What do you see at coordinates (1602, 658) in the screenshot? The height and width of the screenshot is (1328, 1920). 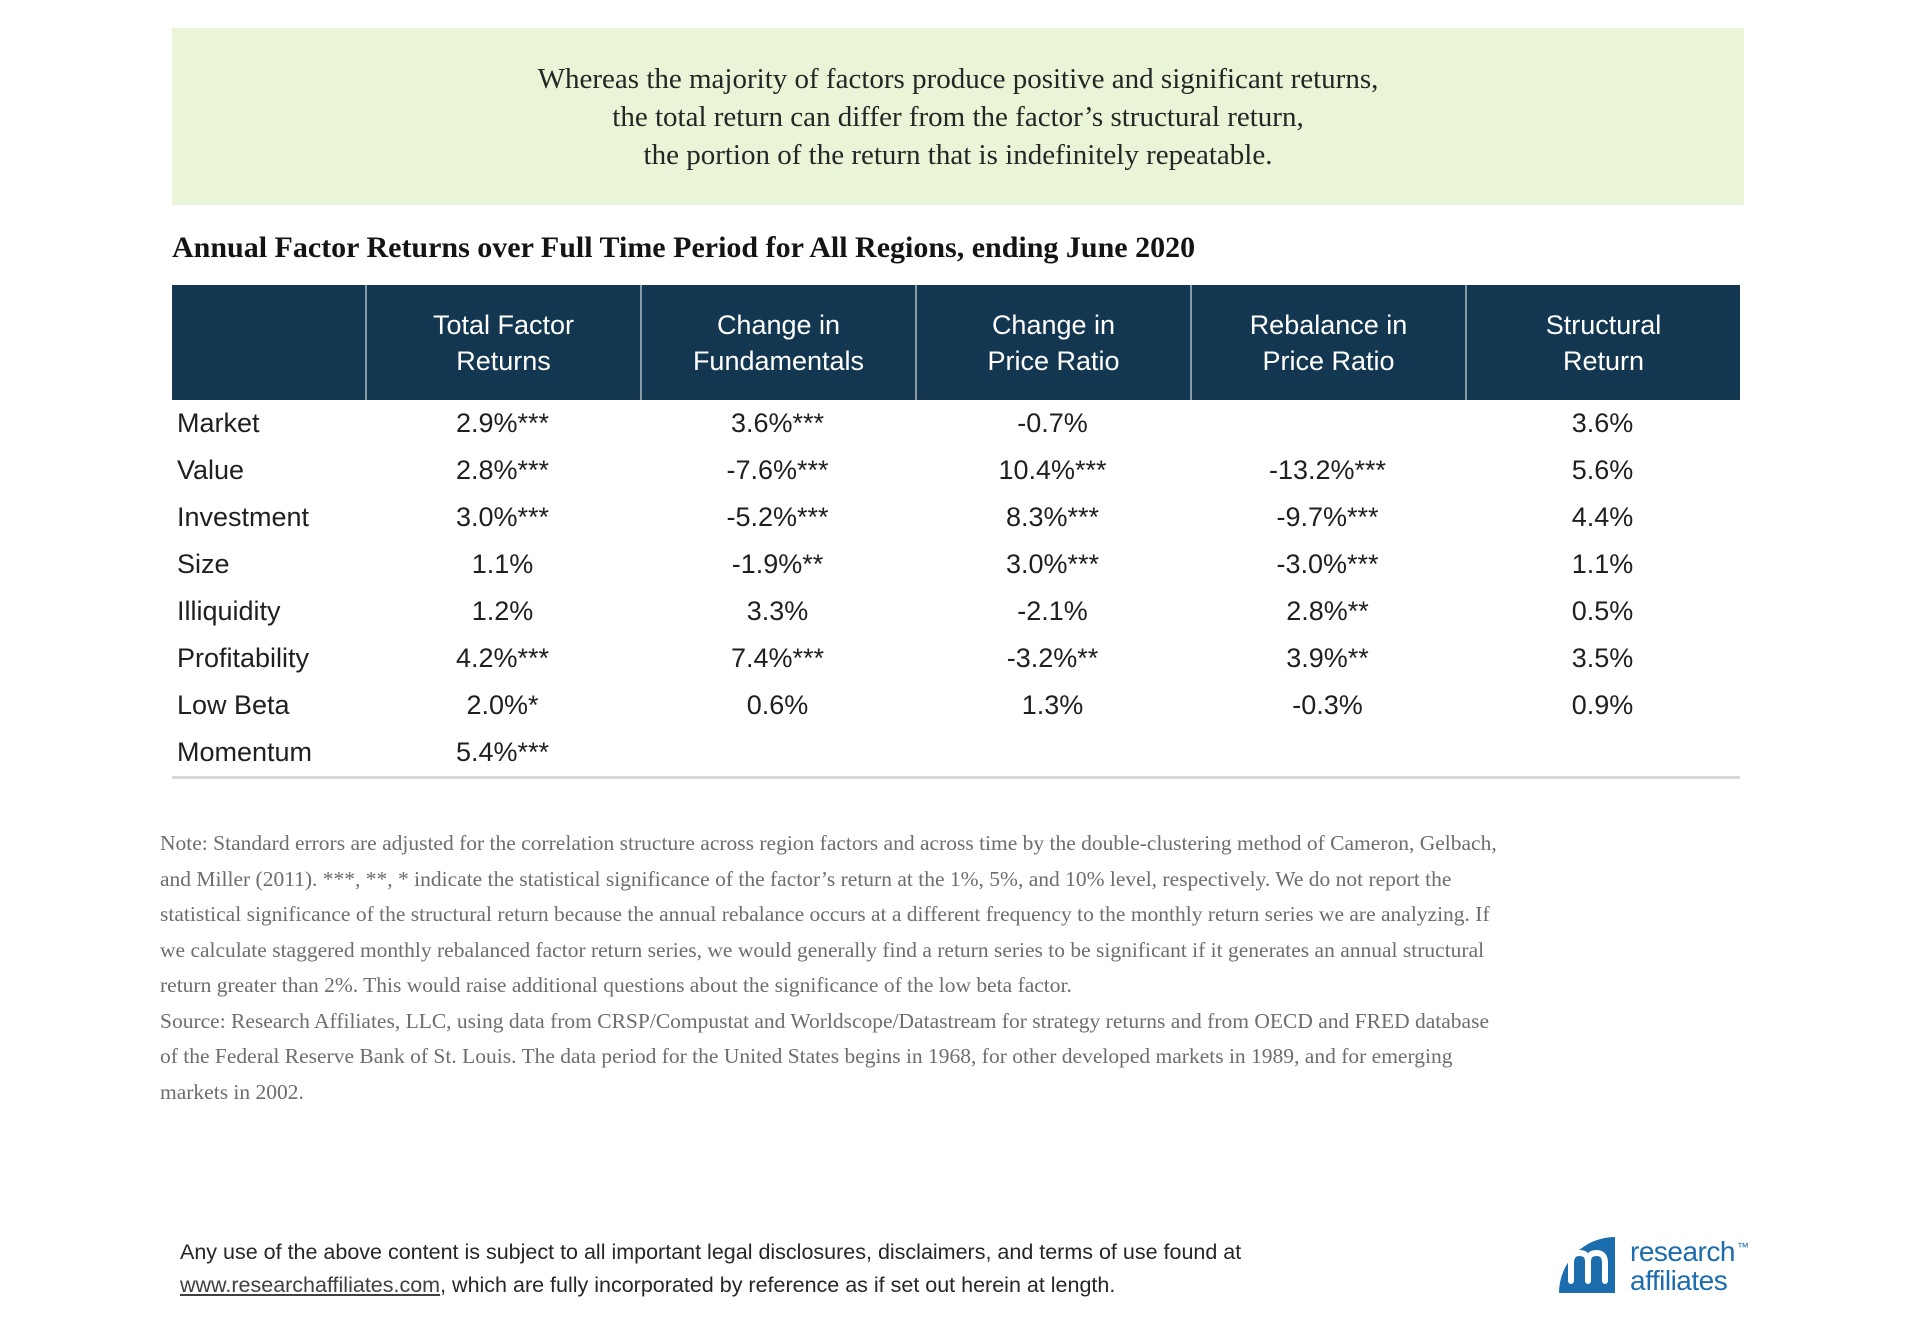 I see `value-cell: 3.5%` at bounding box center [1602, 658].